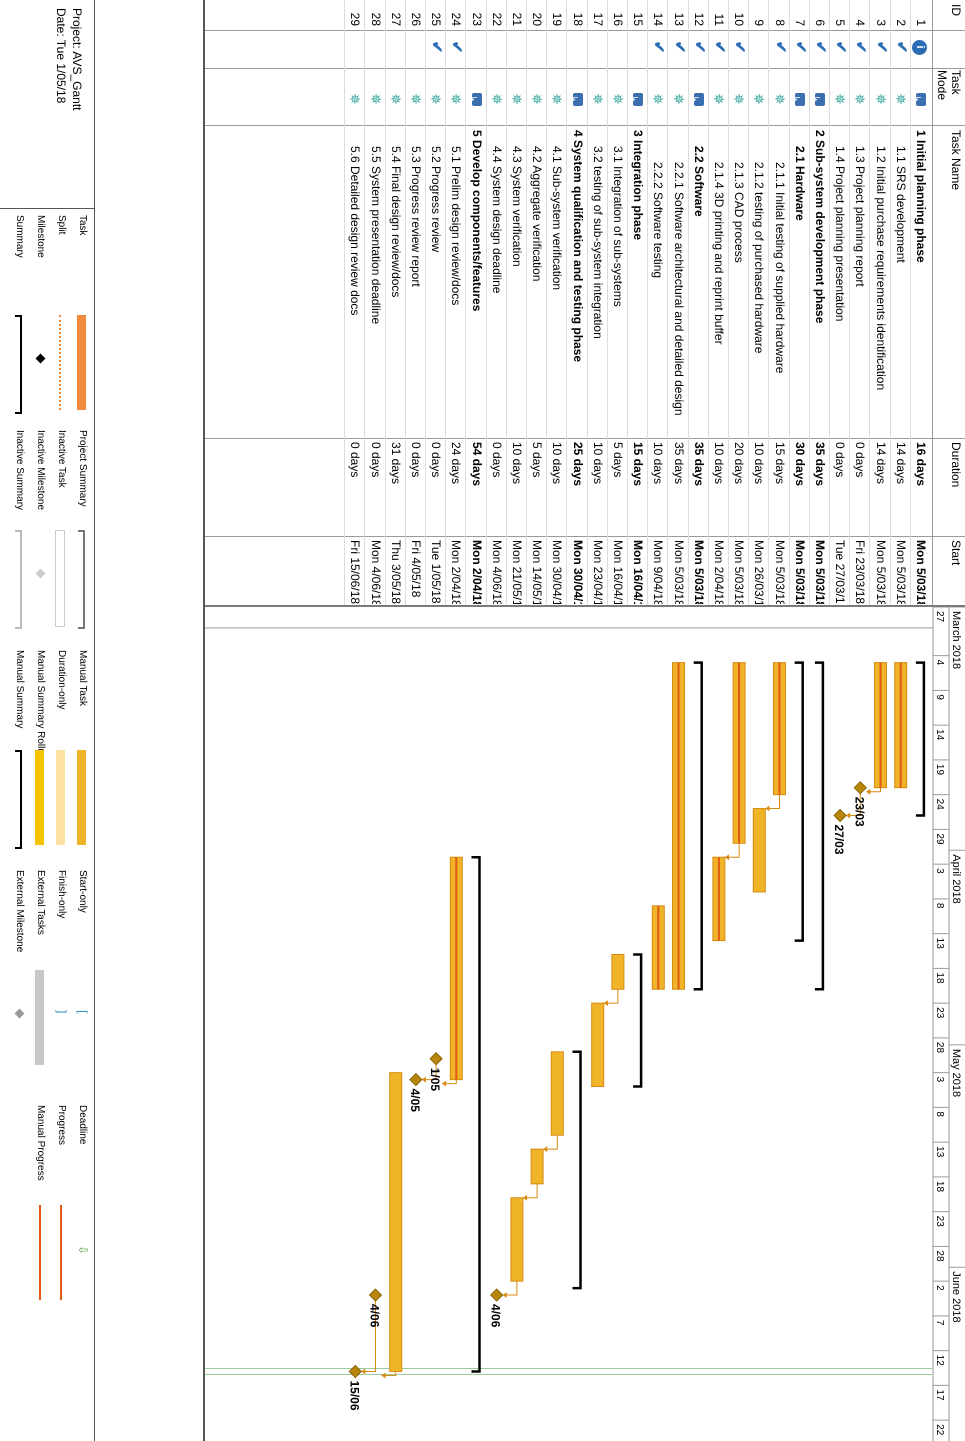 This screenshot has width=965, height=1441. What do you see at coordinates (820, 227) in the screenshot?
I see `task-name: 2 Sub-system development phase` at bounding box center [820, 227].